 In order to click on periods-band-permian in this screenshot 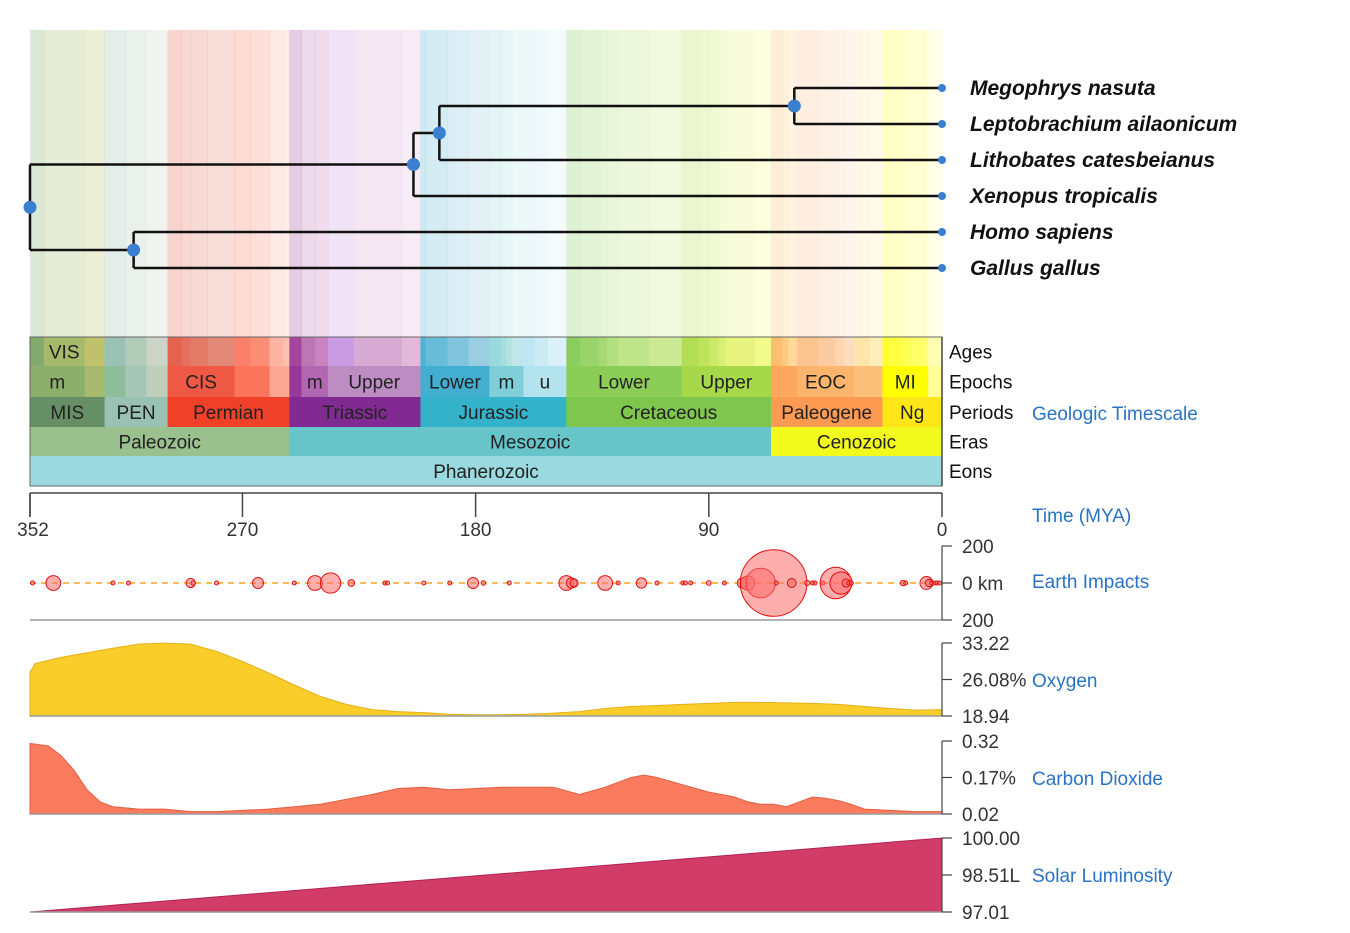, I will do `click(228, 412)`.